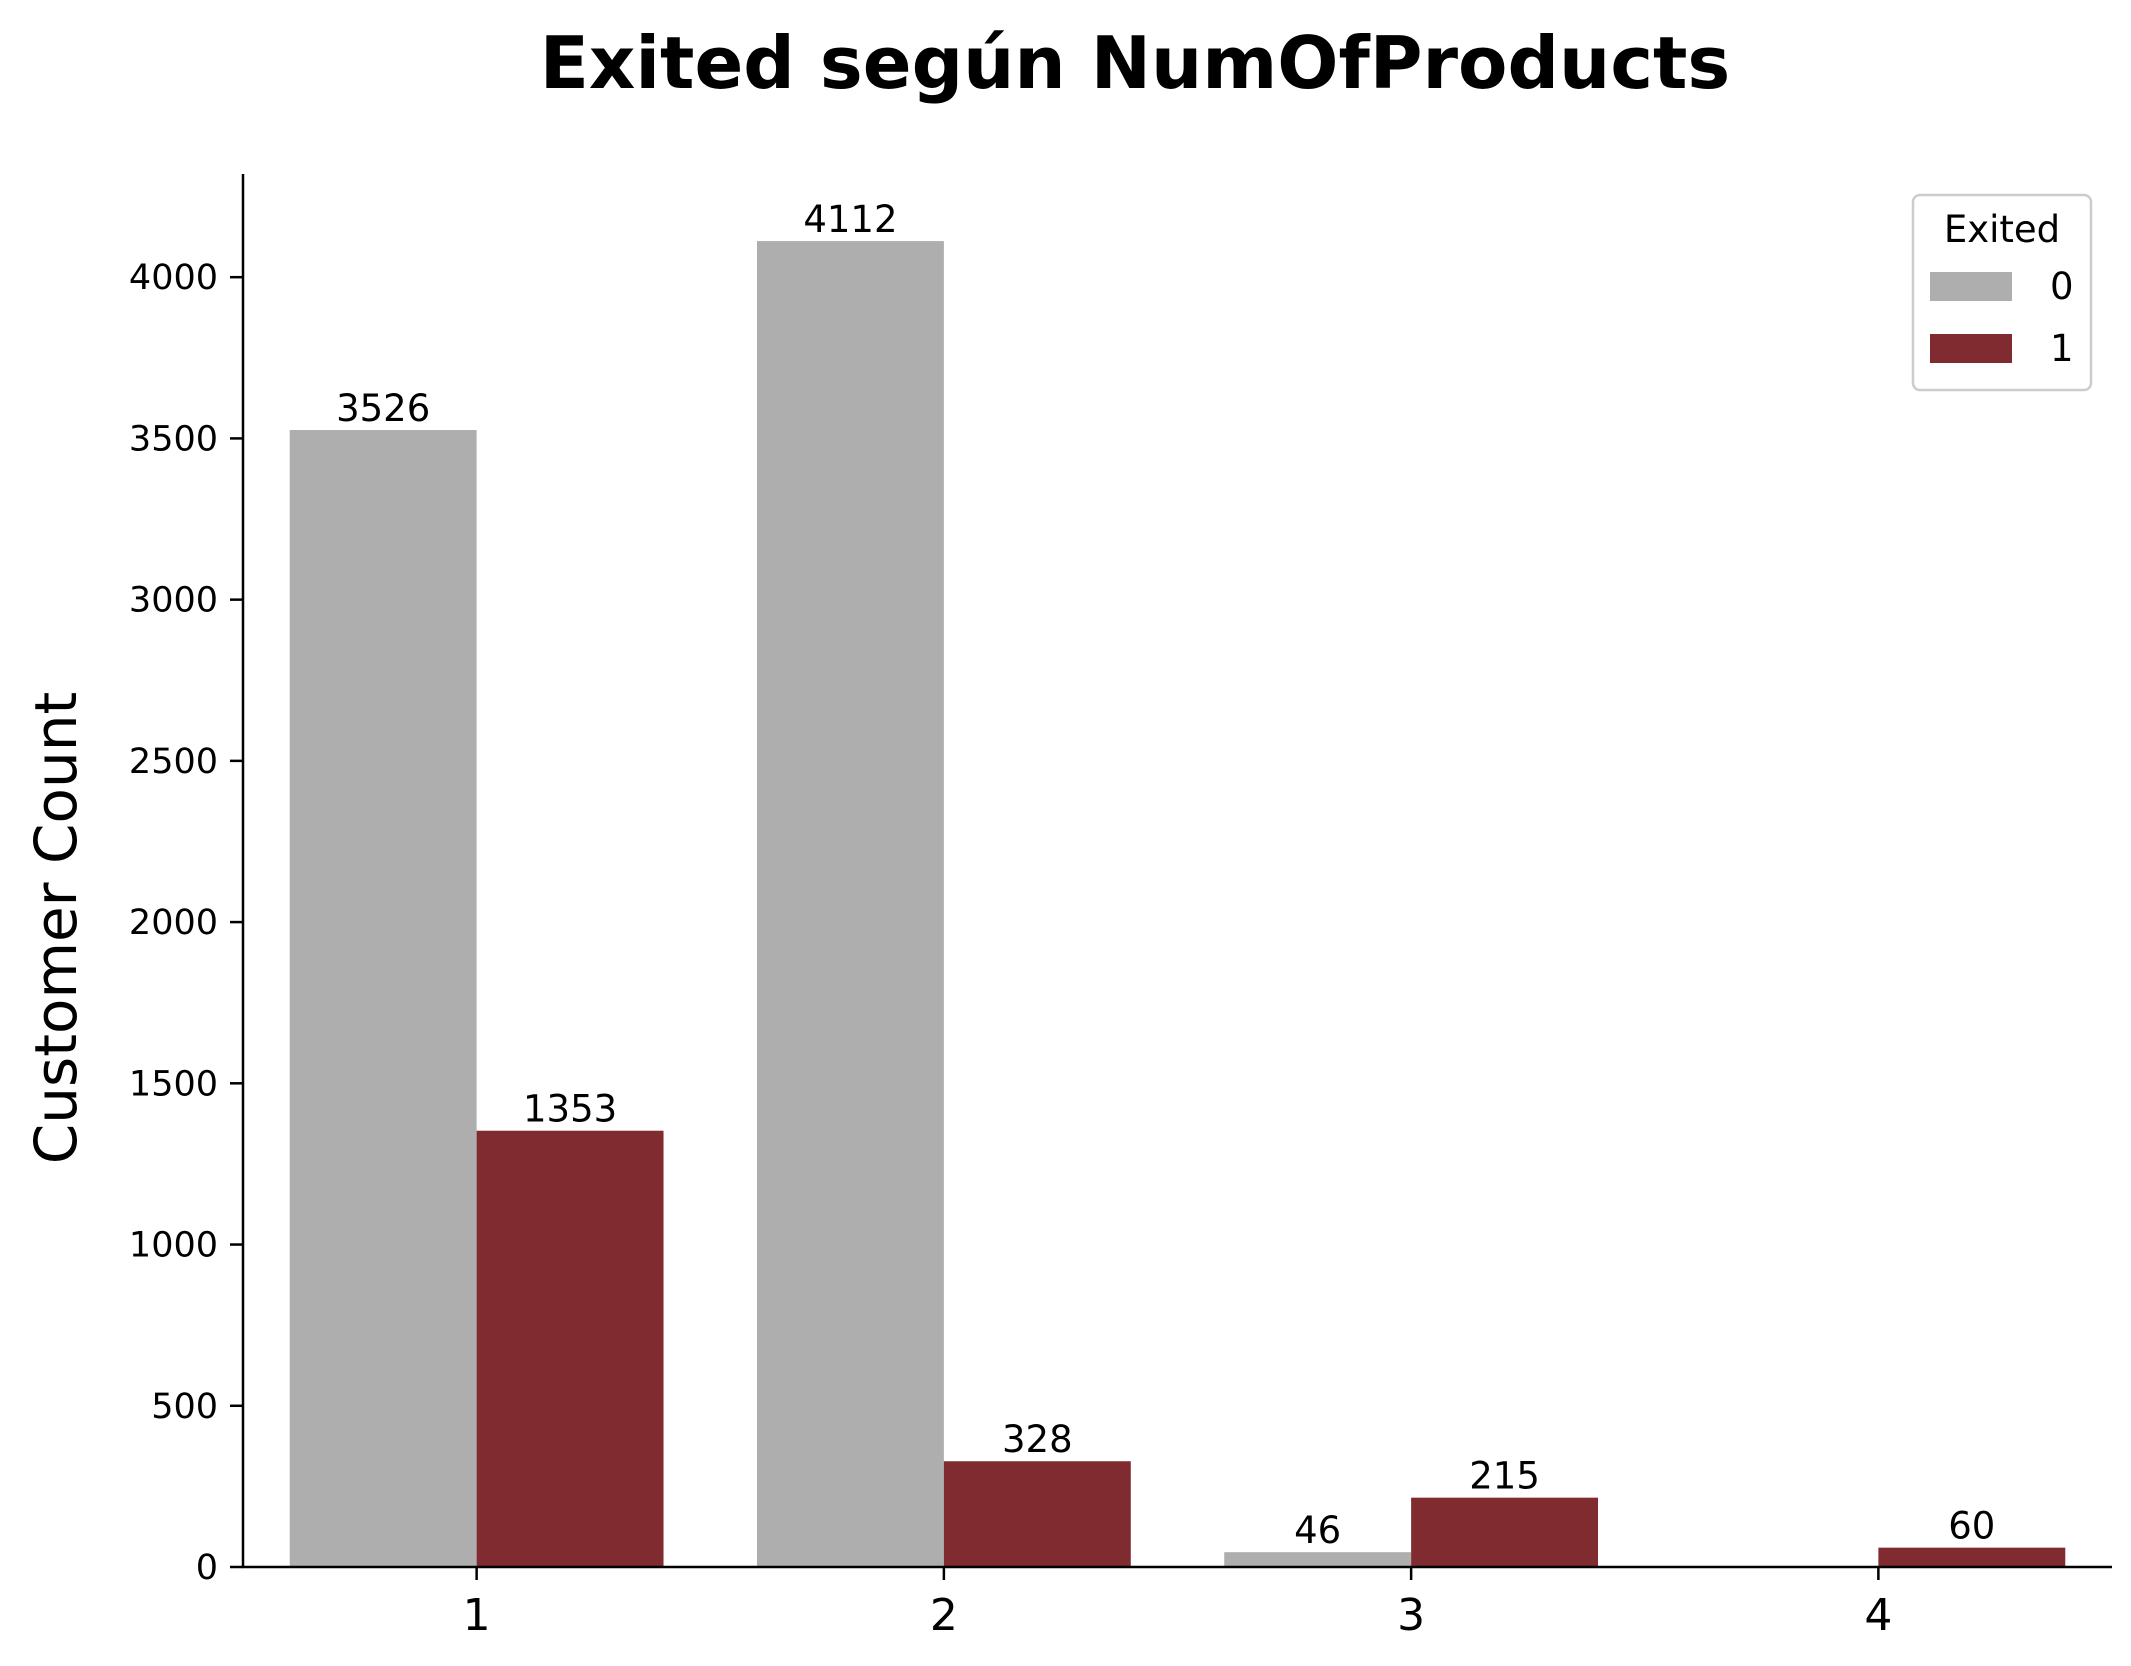  I want to click on y-tick-label: 3000, so click(173, 601).